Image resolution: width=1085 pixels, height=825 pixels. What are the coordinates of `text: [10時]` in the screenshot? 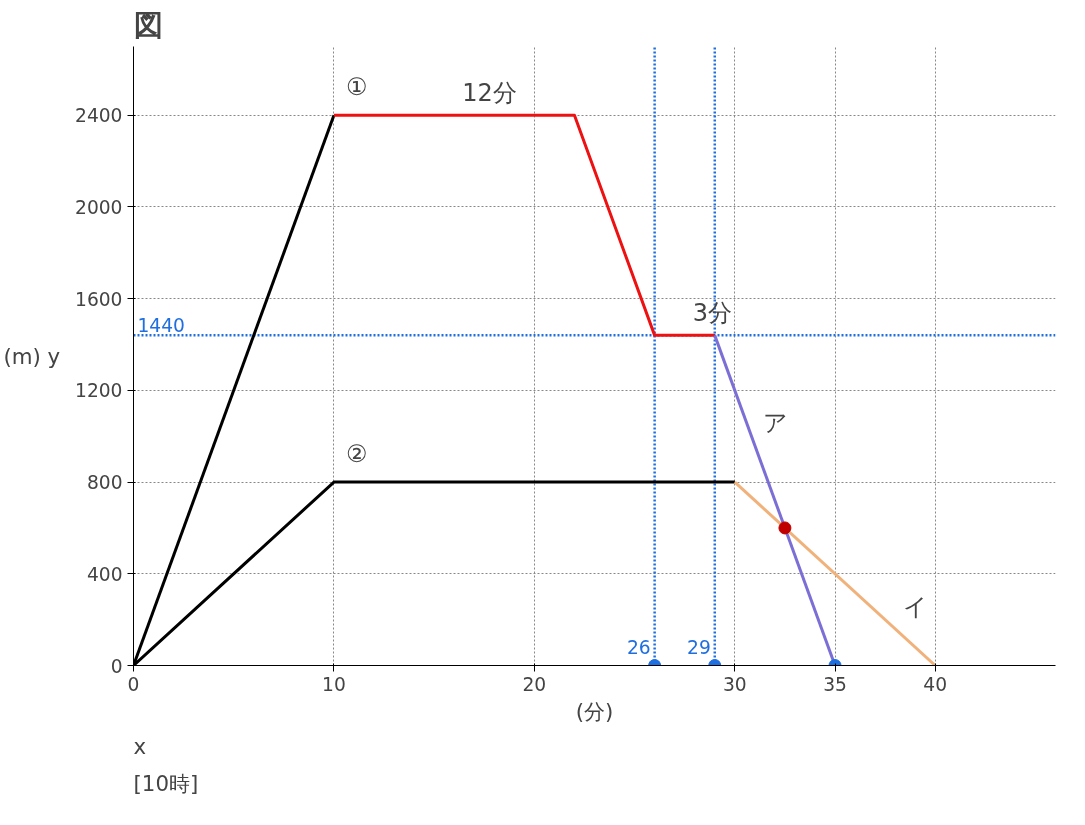 It's located at (166, 783).